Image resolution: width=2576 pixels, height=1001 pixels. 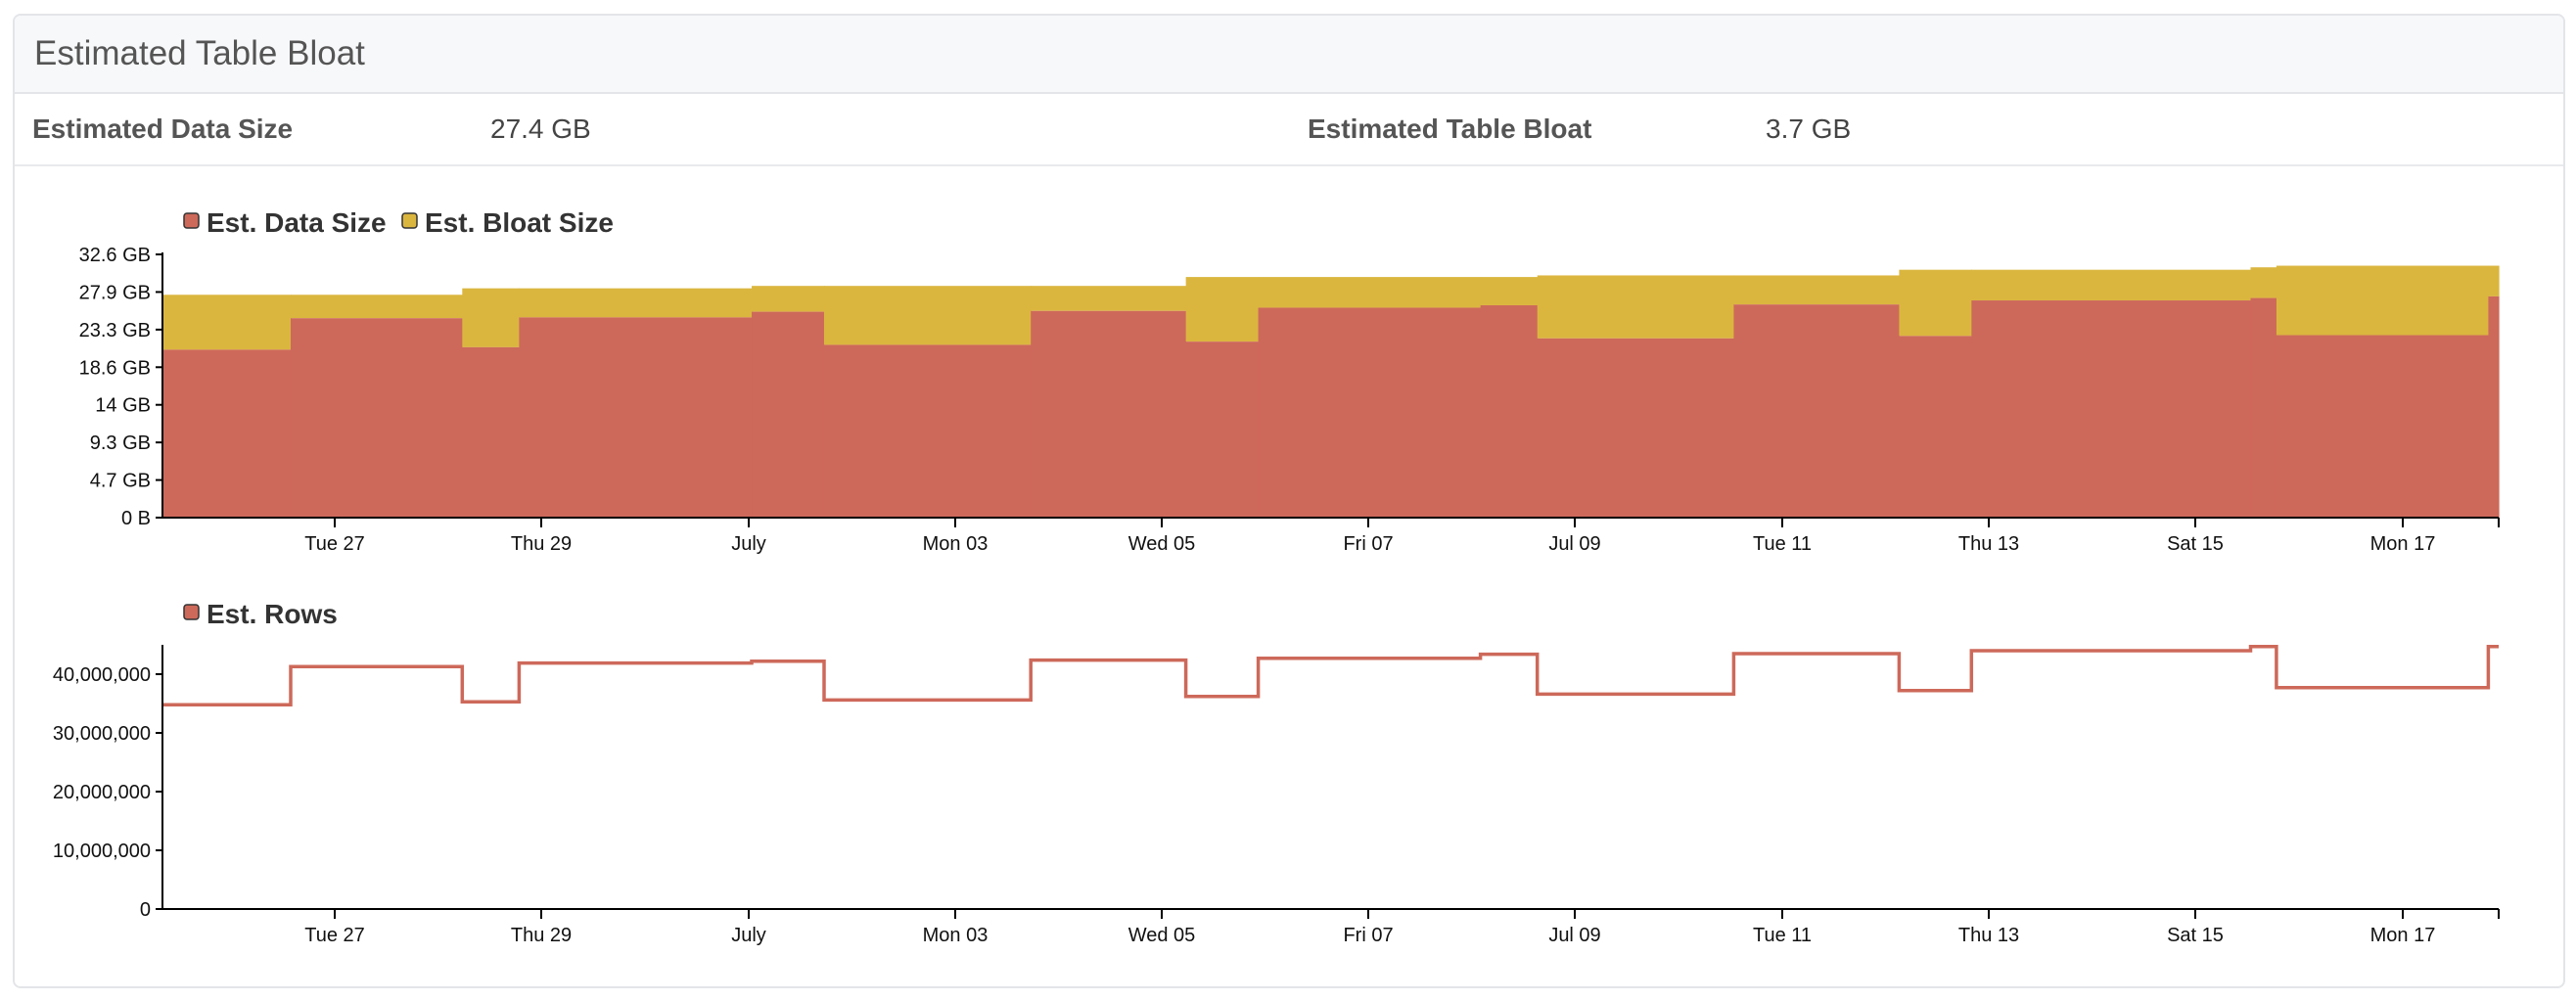 I want to click on rows-x-tick-label: July, so click(x=749, y=935).